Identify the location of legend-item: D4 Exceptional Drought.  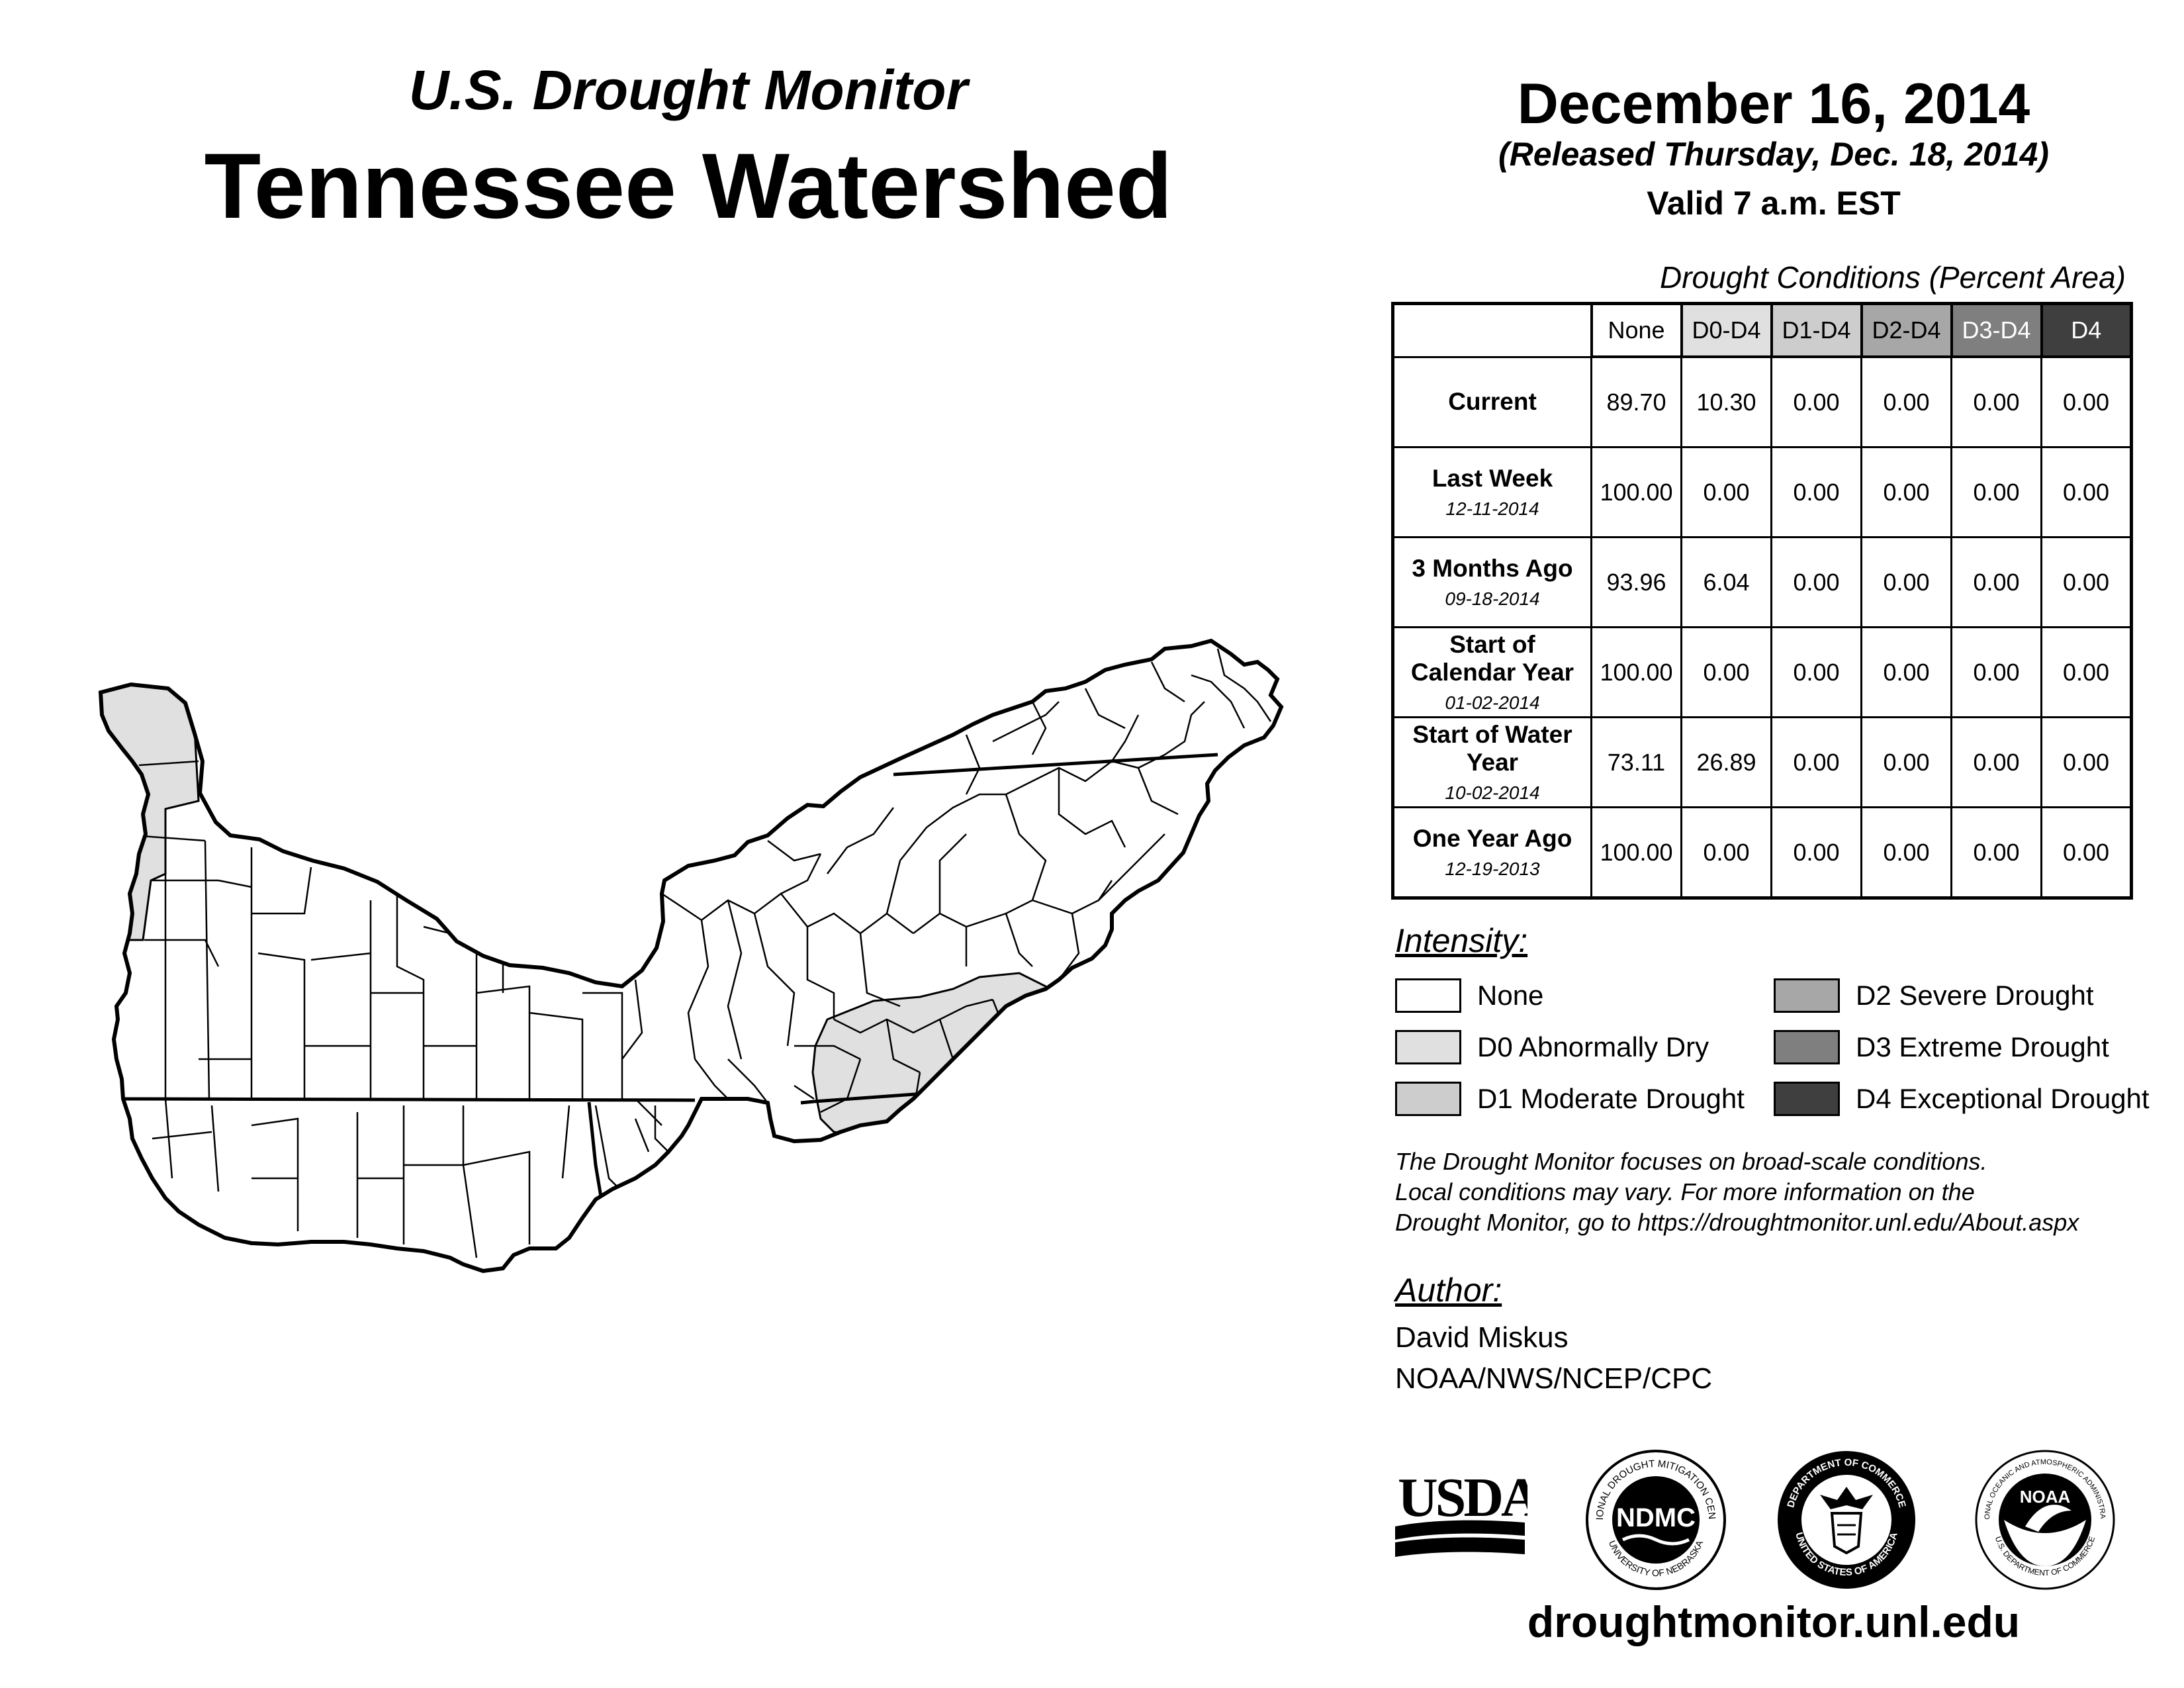
(1962, 1099).